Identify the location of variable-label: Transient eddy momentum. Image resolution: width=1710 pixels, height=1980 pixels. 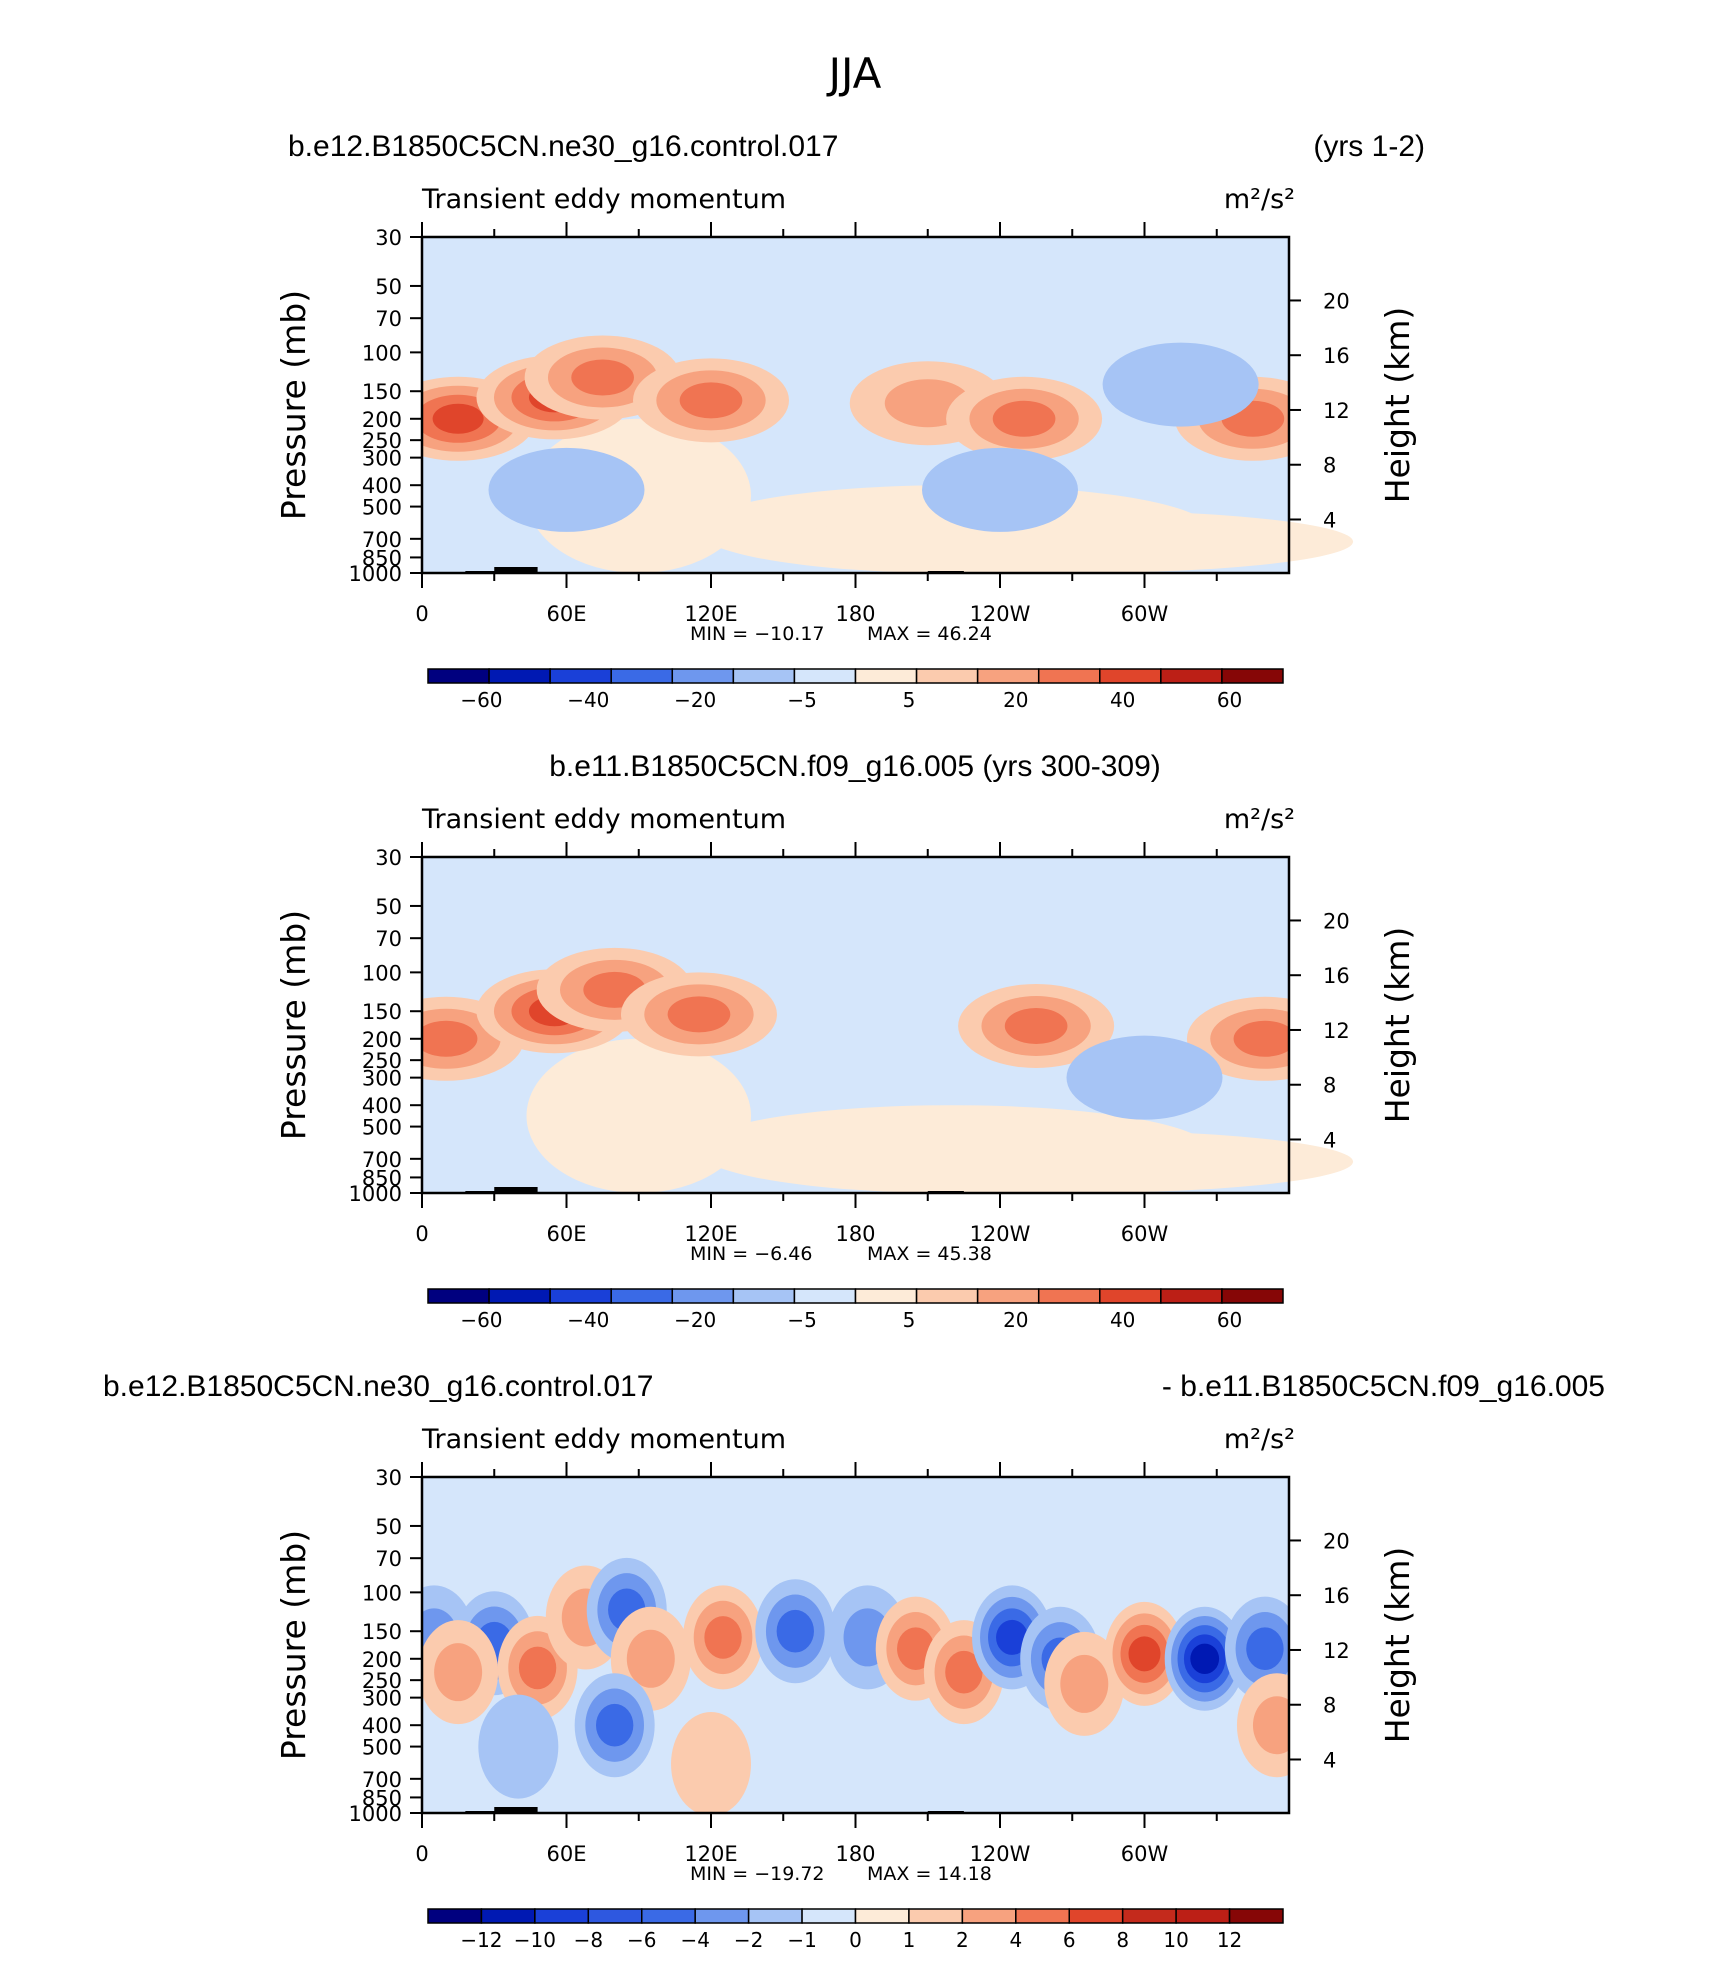
(603, 1439).